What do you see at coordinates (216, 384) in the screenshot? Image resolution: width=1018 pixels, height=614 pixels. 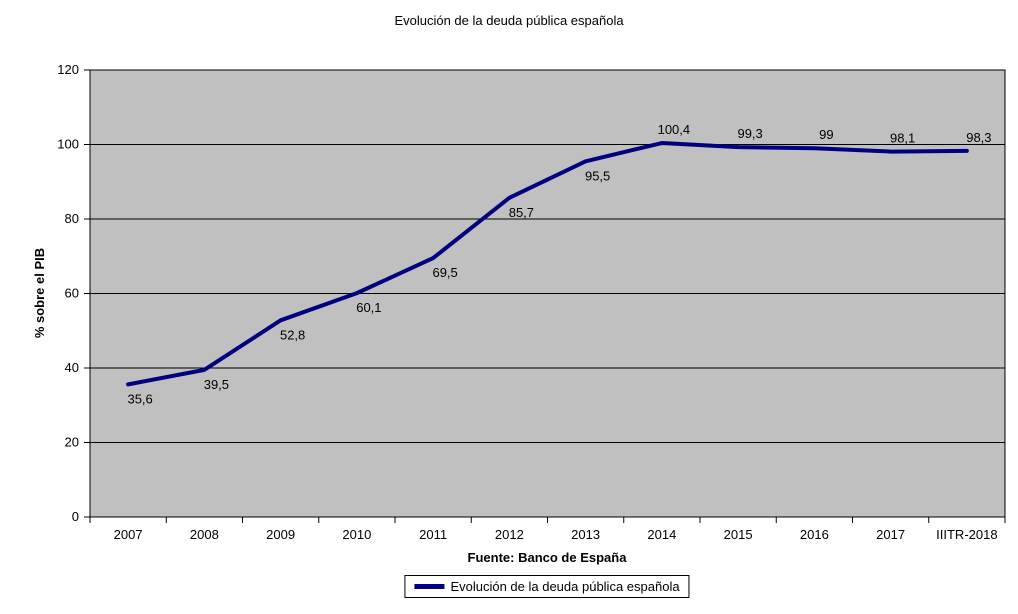 I see `data-label: 39,5` at bounding box center [216, 384].